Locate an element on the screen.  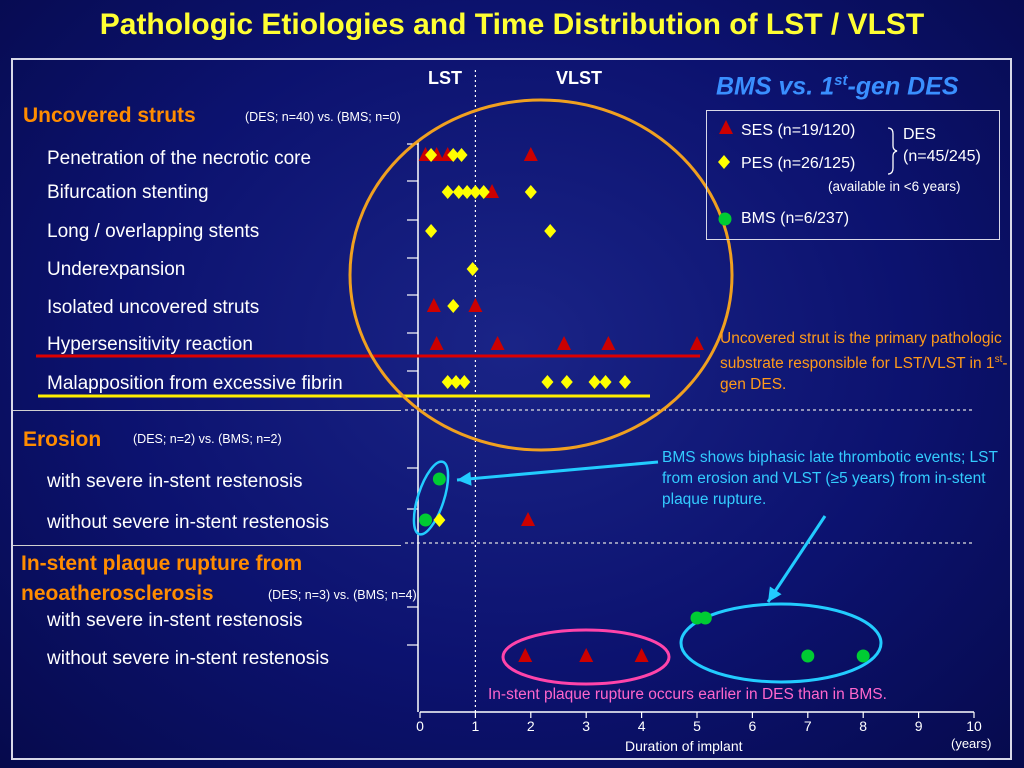
x-tick-label: 7 is located at coordinates (808, 726).